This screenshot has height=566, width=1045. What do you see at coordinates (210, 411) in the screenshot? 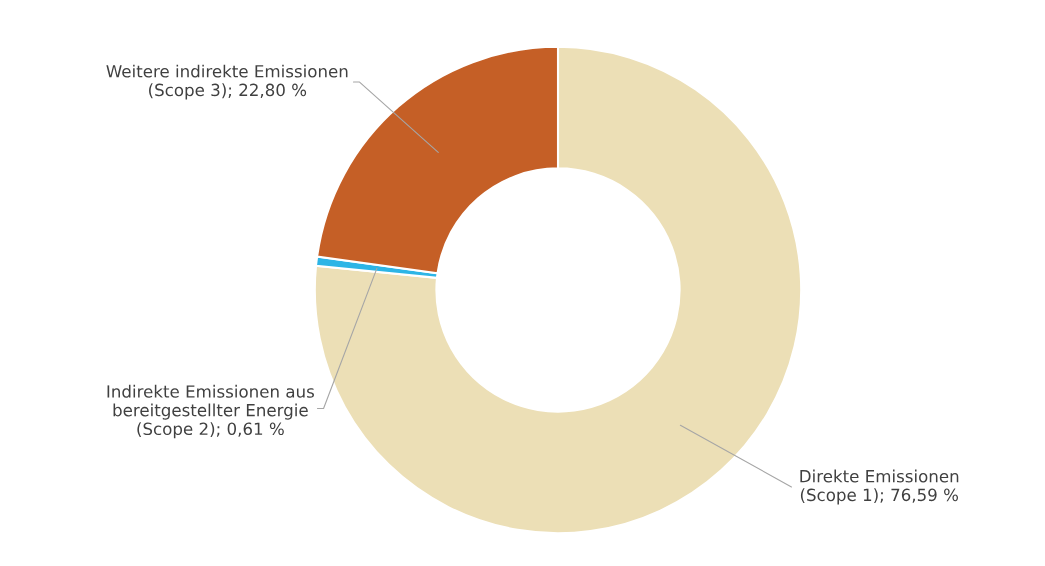
I see `slice-label: Indirekte Emissionen aus bereitgestellter Energie (Scope 2); 0,61 %` at bounding box center [210, 411].